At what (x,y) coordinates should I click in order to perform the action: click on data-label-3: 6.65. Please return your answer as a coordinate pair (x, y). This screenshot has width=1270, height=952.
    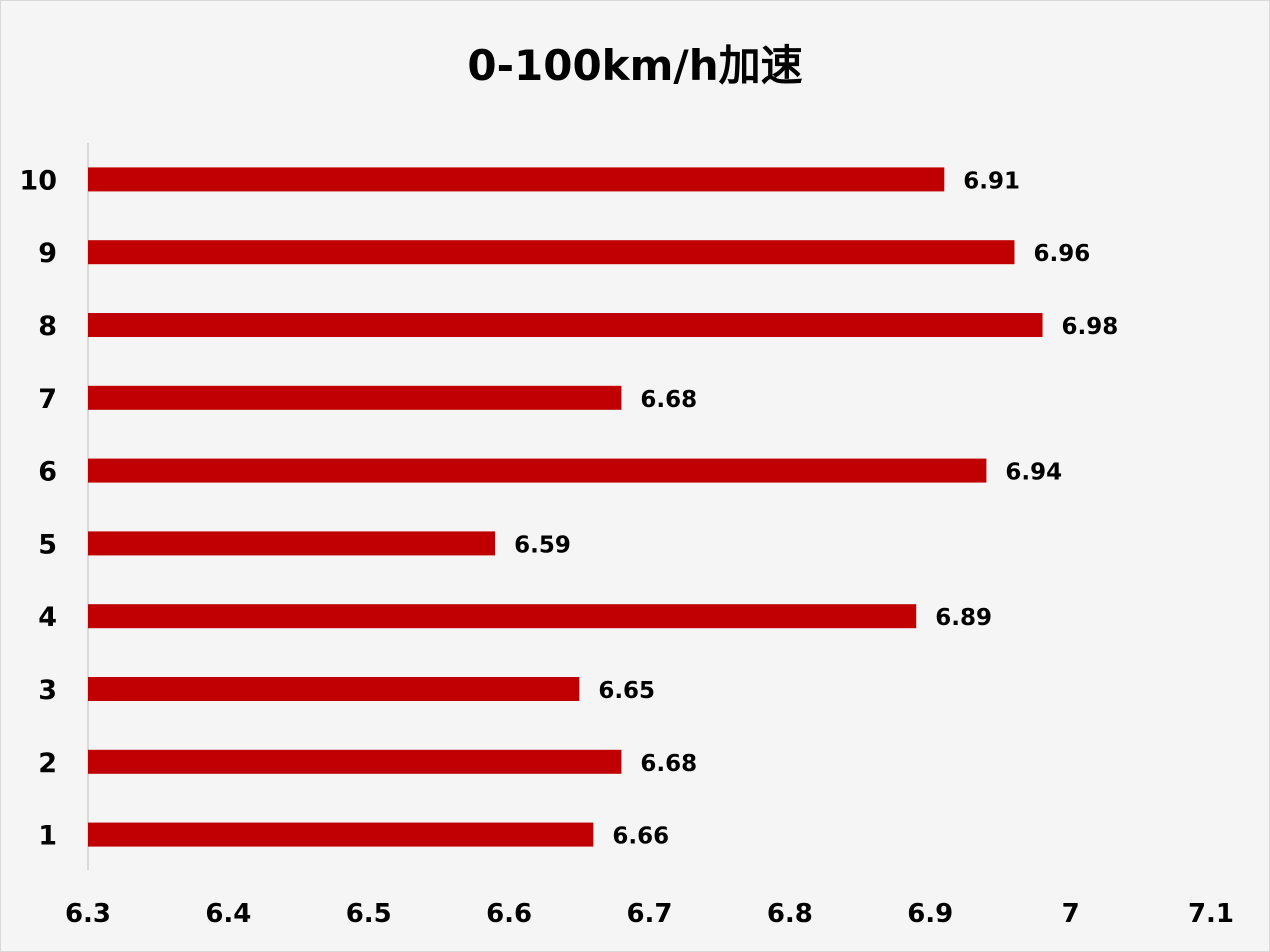
    Looking at the image, I should click on (626, 691).